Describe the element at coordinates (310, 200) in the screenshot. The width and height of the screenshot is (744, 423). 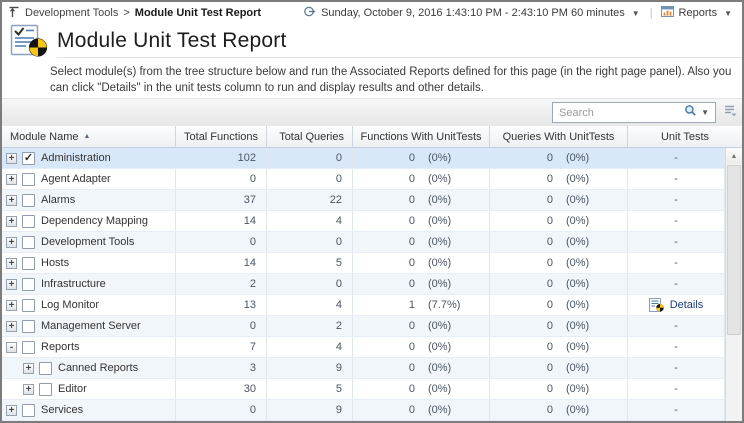
I see `total-queries-cell: 22` at that location.